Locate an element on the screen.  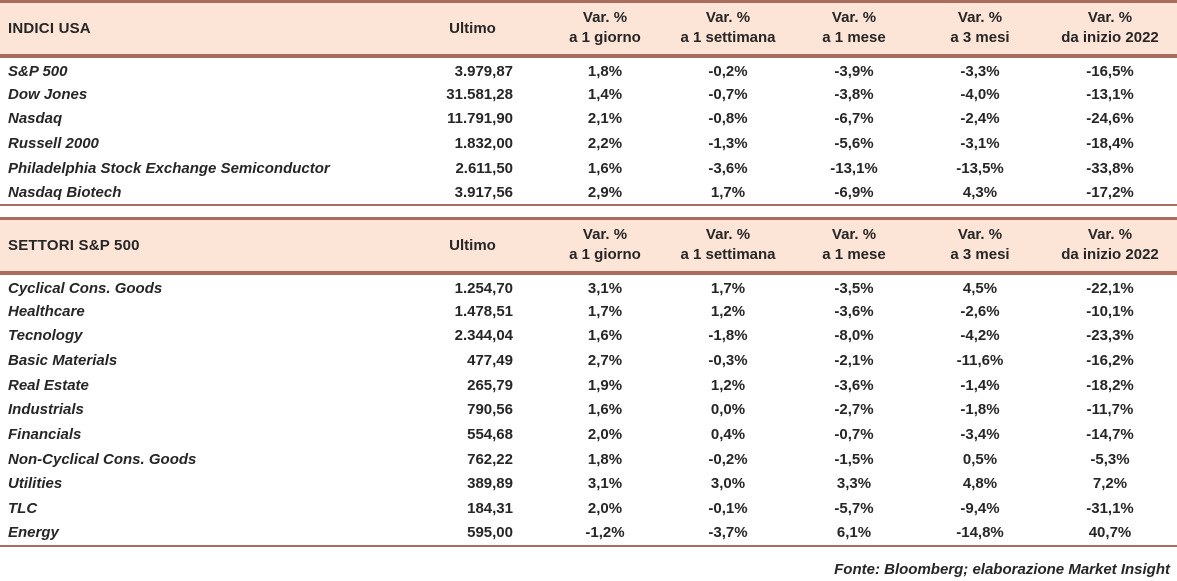
var-value: 4,3% is located at coordinates (980, 193).